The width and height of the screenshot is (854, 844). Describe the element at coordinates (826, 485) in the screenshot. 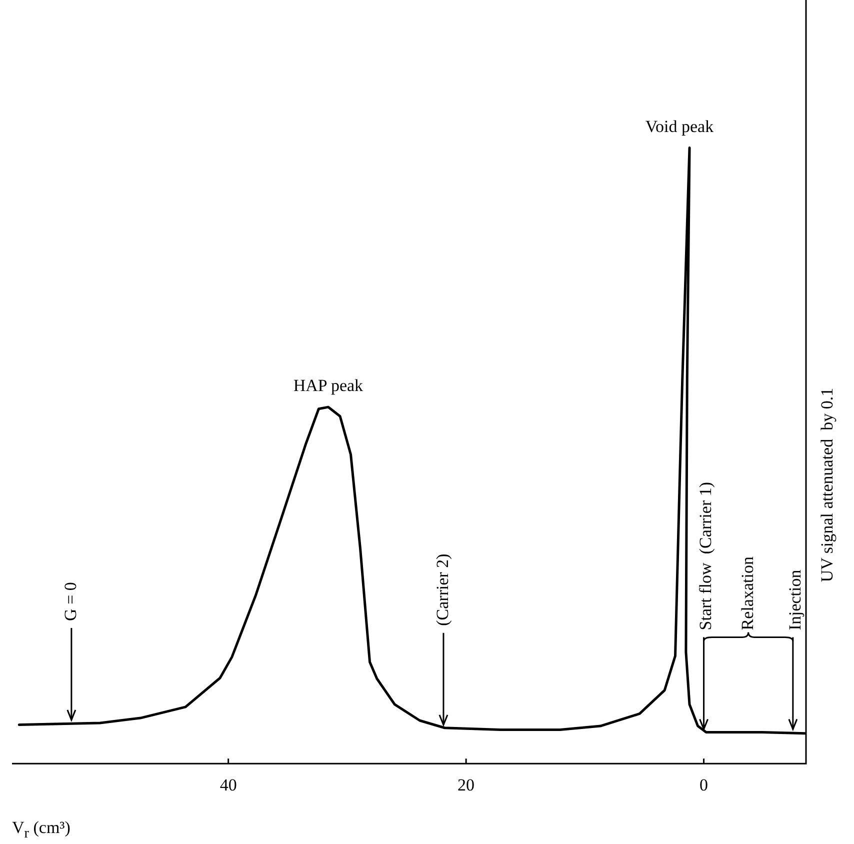

I see `y-axis-title: UV signal attenuated by 0.1` at that location.